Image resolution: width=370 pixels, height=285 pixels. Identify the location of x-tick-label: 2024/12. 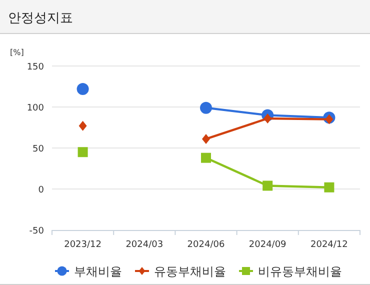
(329, 245).